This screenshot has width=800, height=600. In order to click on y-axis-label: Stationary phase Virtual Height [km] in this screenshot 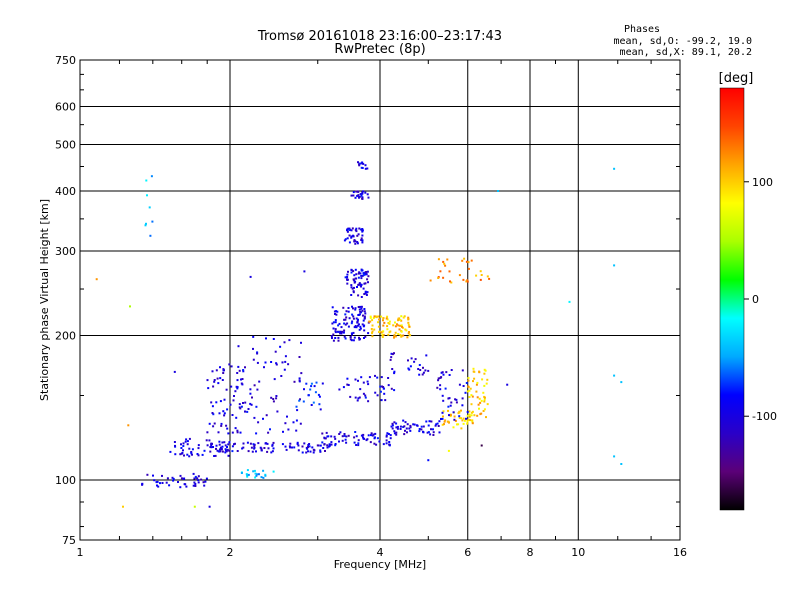, I will do `click(44, 300)`.